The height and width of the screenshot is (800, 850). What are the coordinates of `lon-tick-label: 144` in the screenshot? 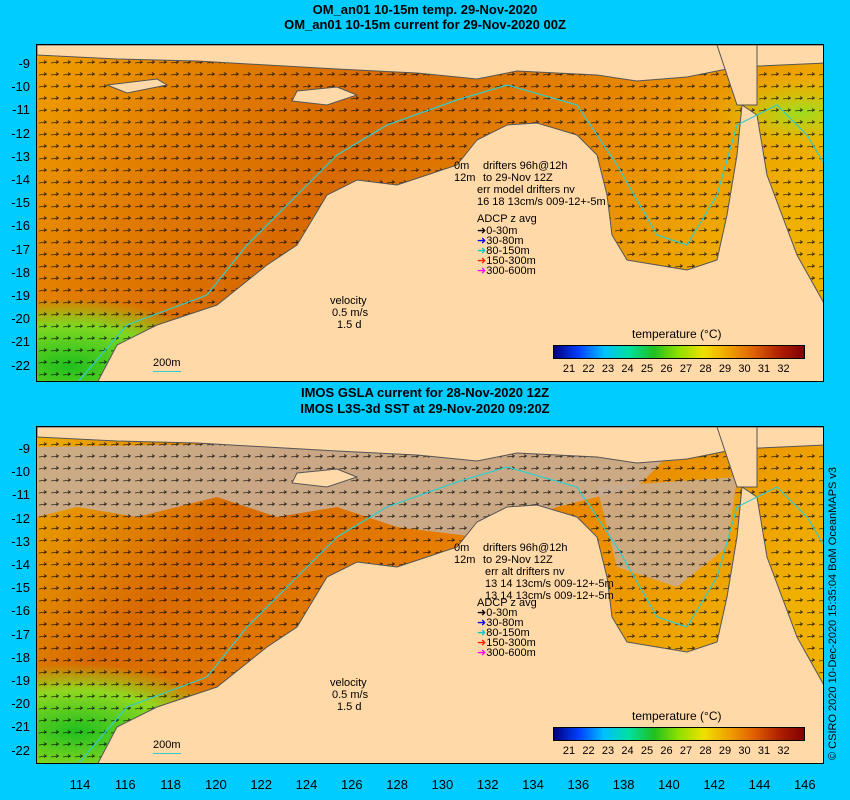 It's located at (759, 784).